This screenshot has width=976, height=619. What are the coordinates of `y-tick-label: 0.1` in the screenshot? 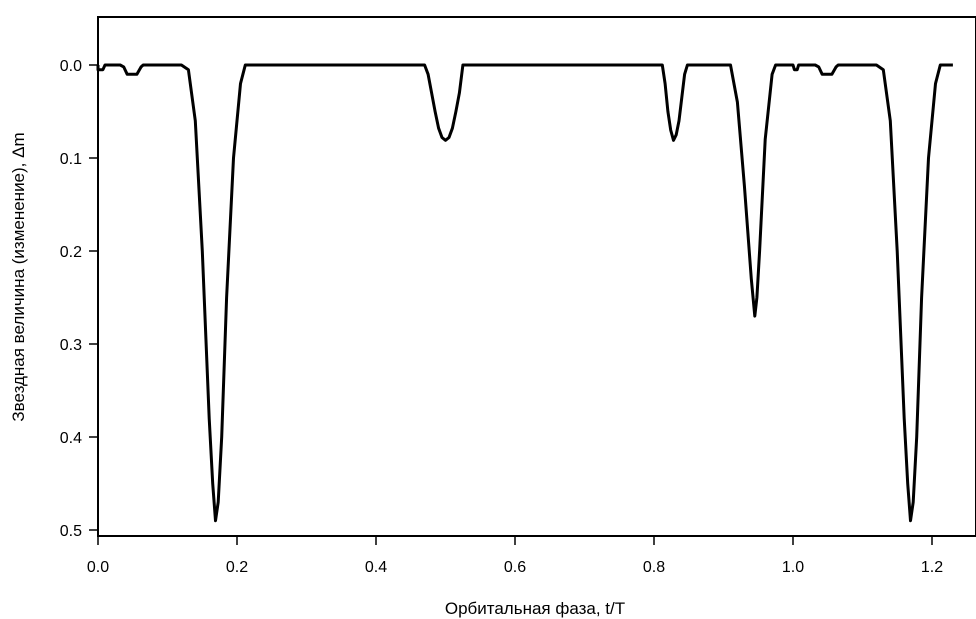 It's located at (71, 159).